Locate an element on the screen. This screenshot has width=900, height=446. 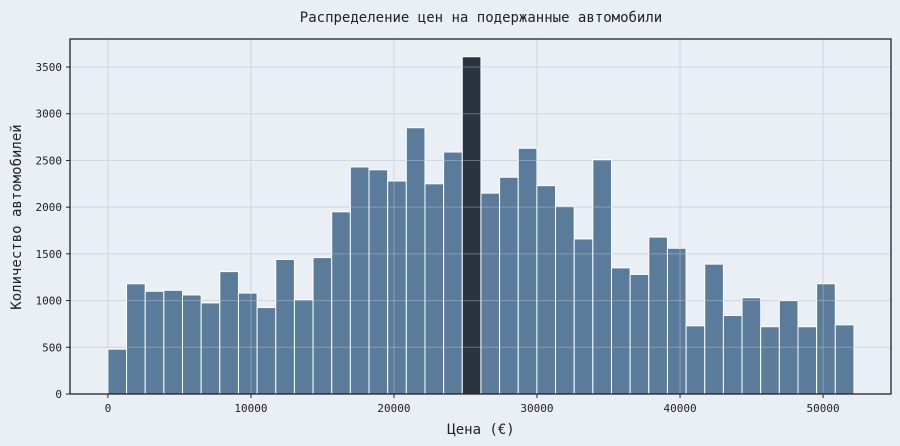
x-tick-label: 0 is located at coordinates (108, 408).